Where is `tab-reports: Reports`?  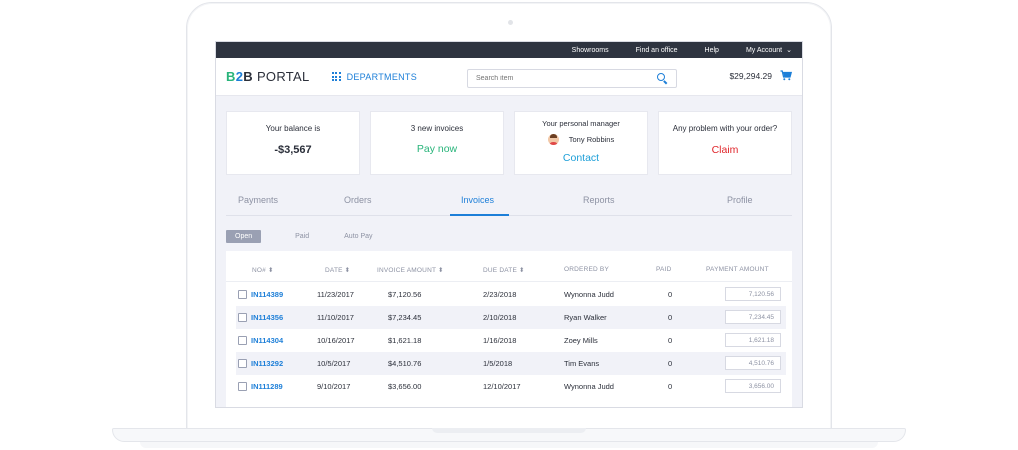
tab-reports: Reports is located at coordinates (599, 200).